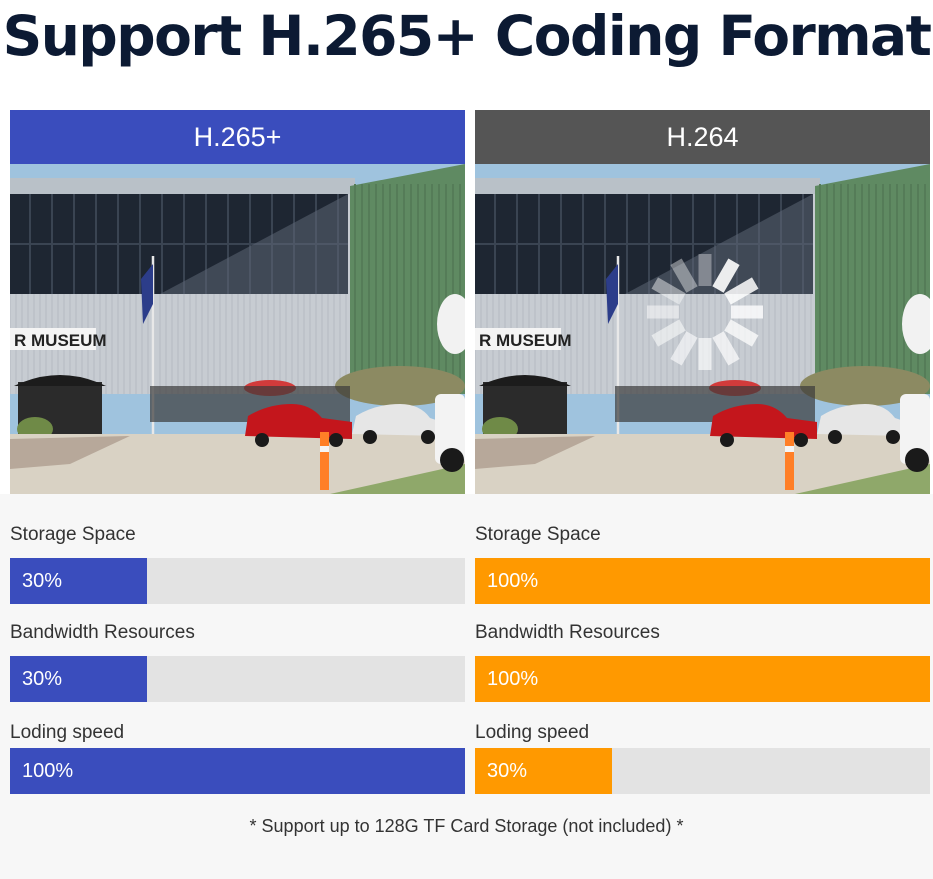  I want to click on page-title: Support H.265+ Coding Format, so click(467, 36).